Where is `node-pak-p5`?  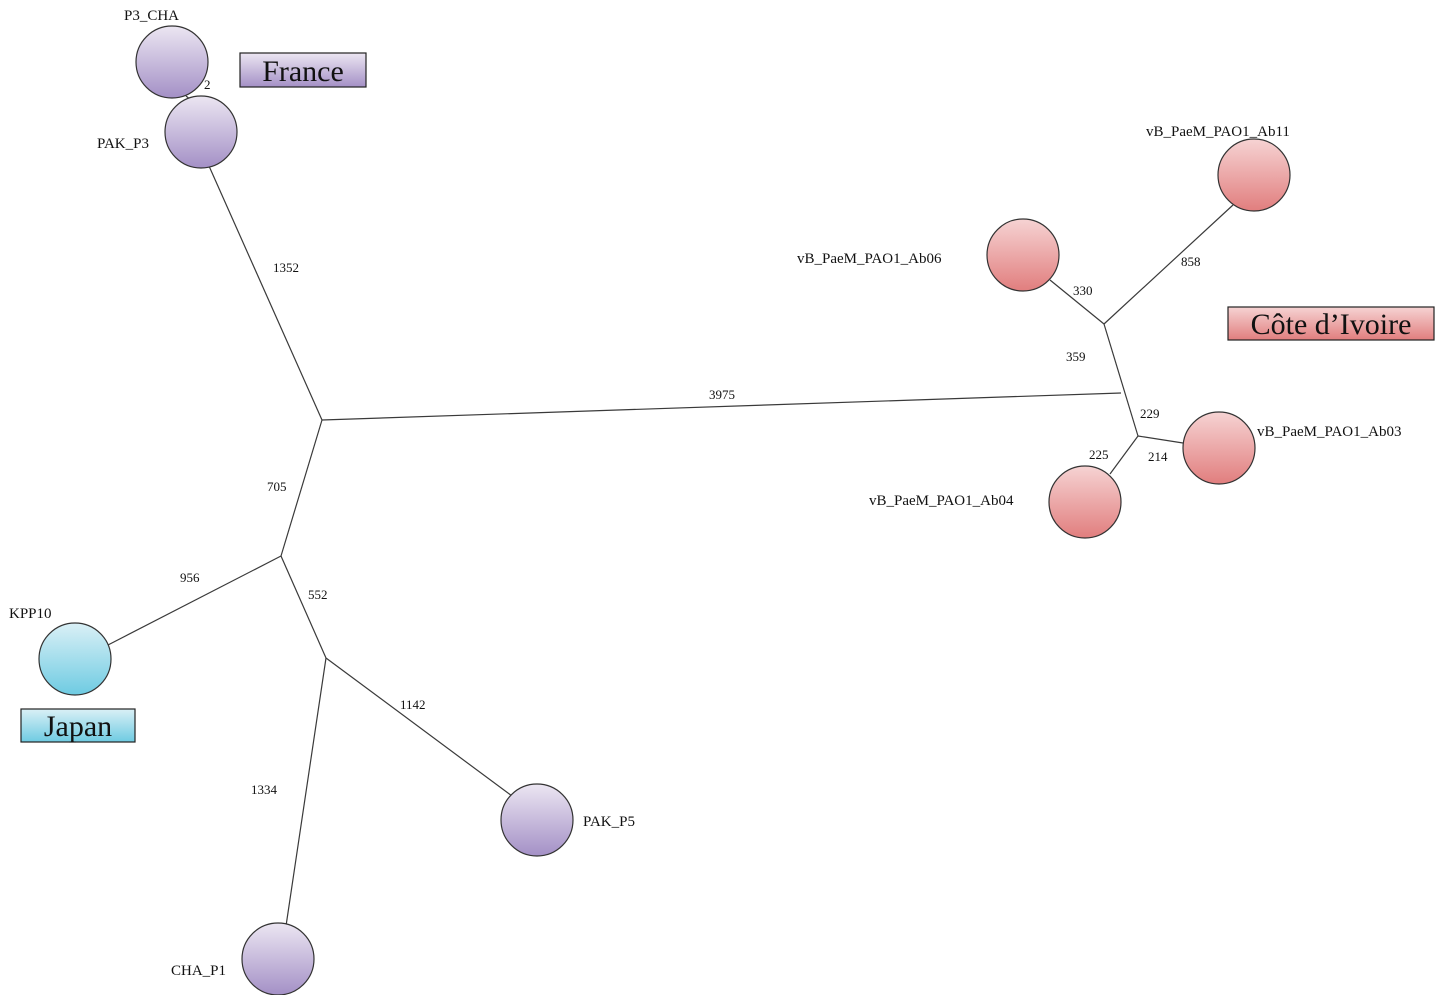 node-pak-p5 is located at coordinates (537, 820).